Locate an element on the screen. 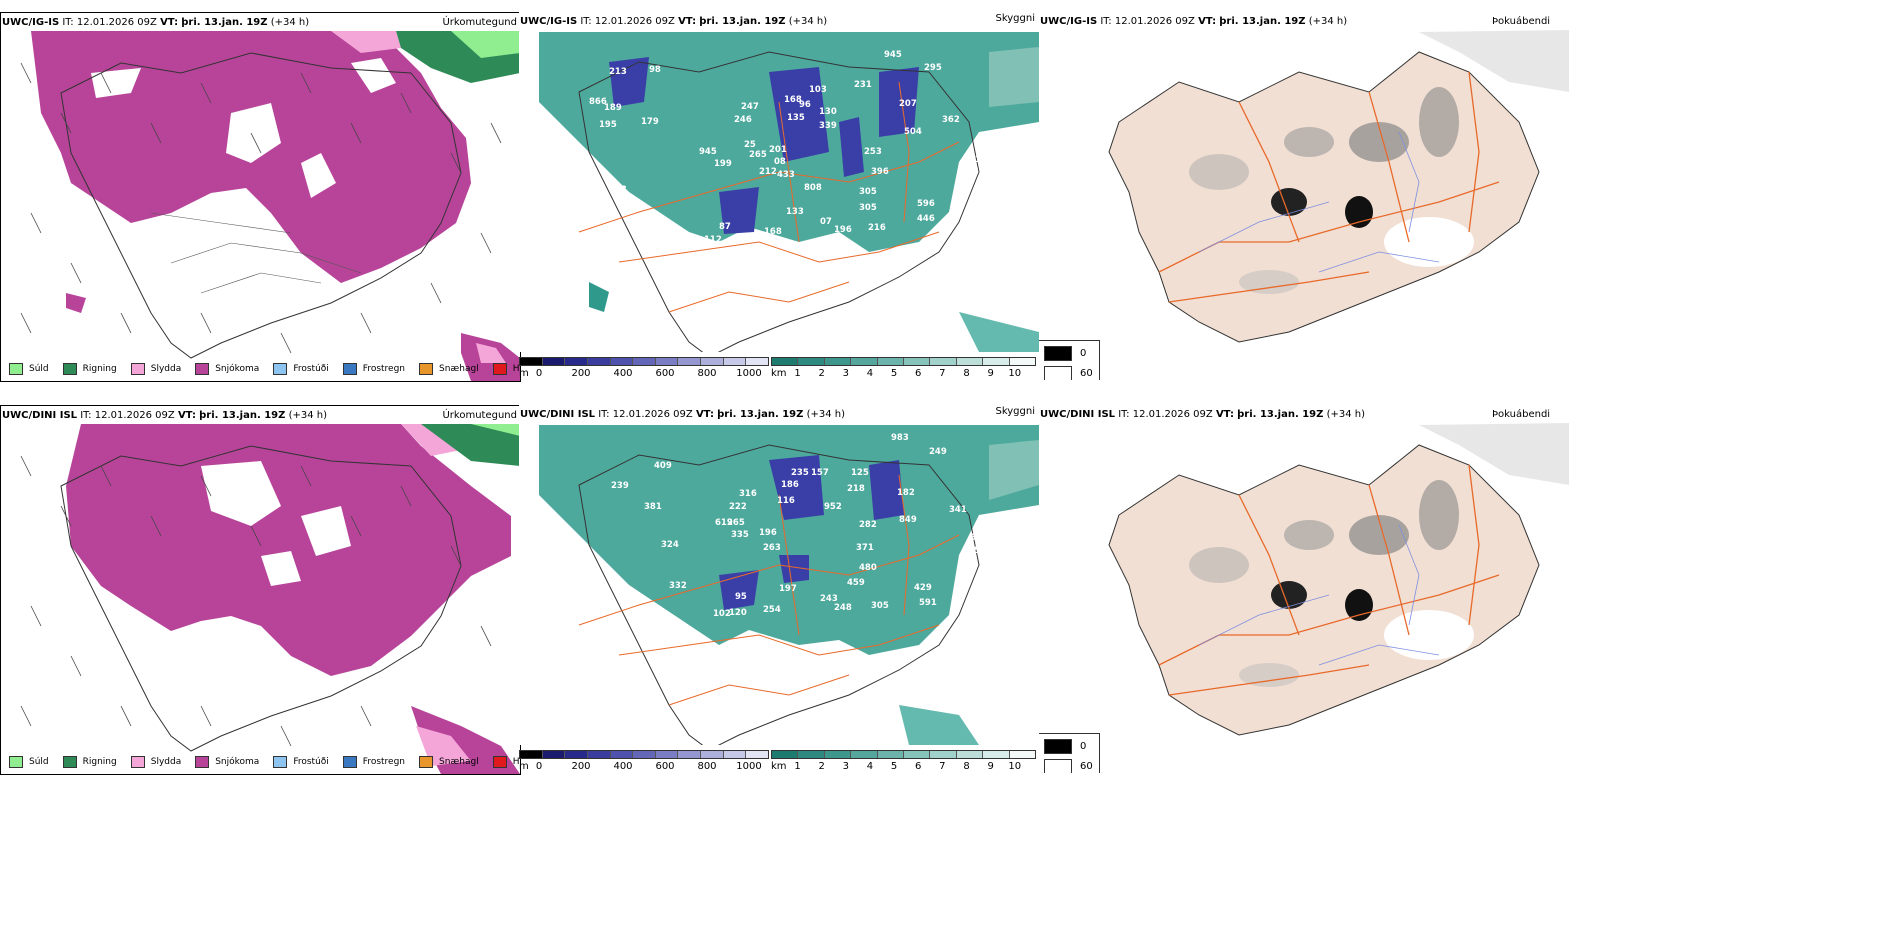 This screenshot has height=950, width=1900. cloud-base-label: 103 is located at coordinates (818, 90).